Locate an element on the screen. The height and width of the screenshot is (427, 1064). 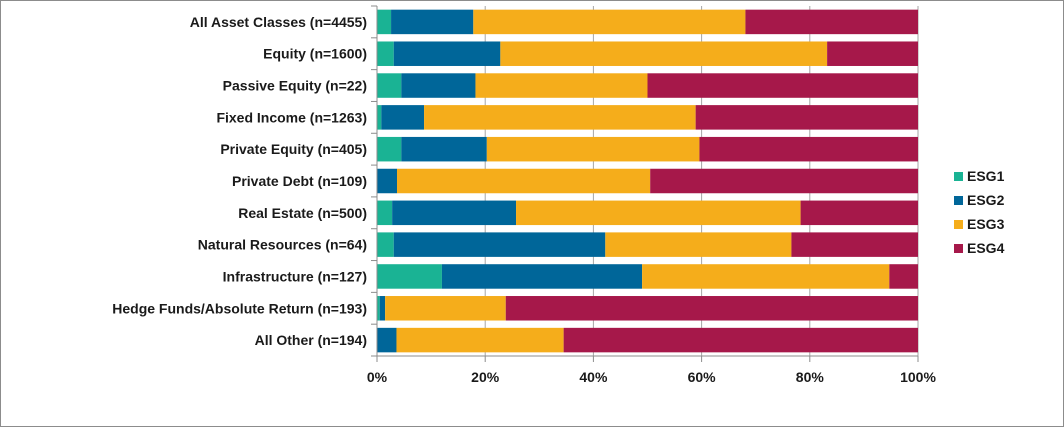
category-label: Fixed Income (n=1263) is located at coordinates (291, 117).